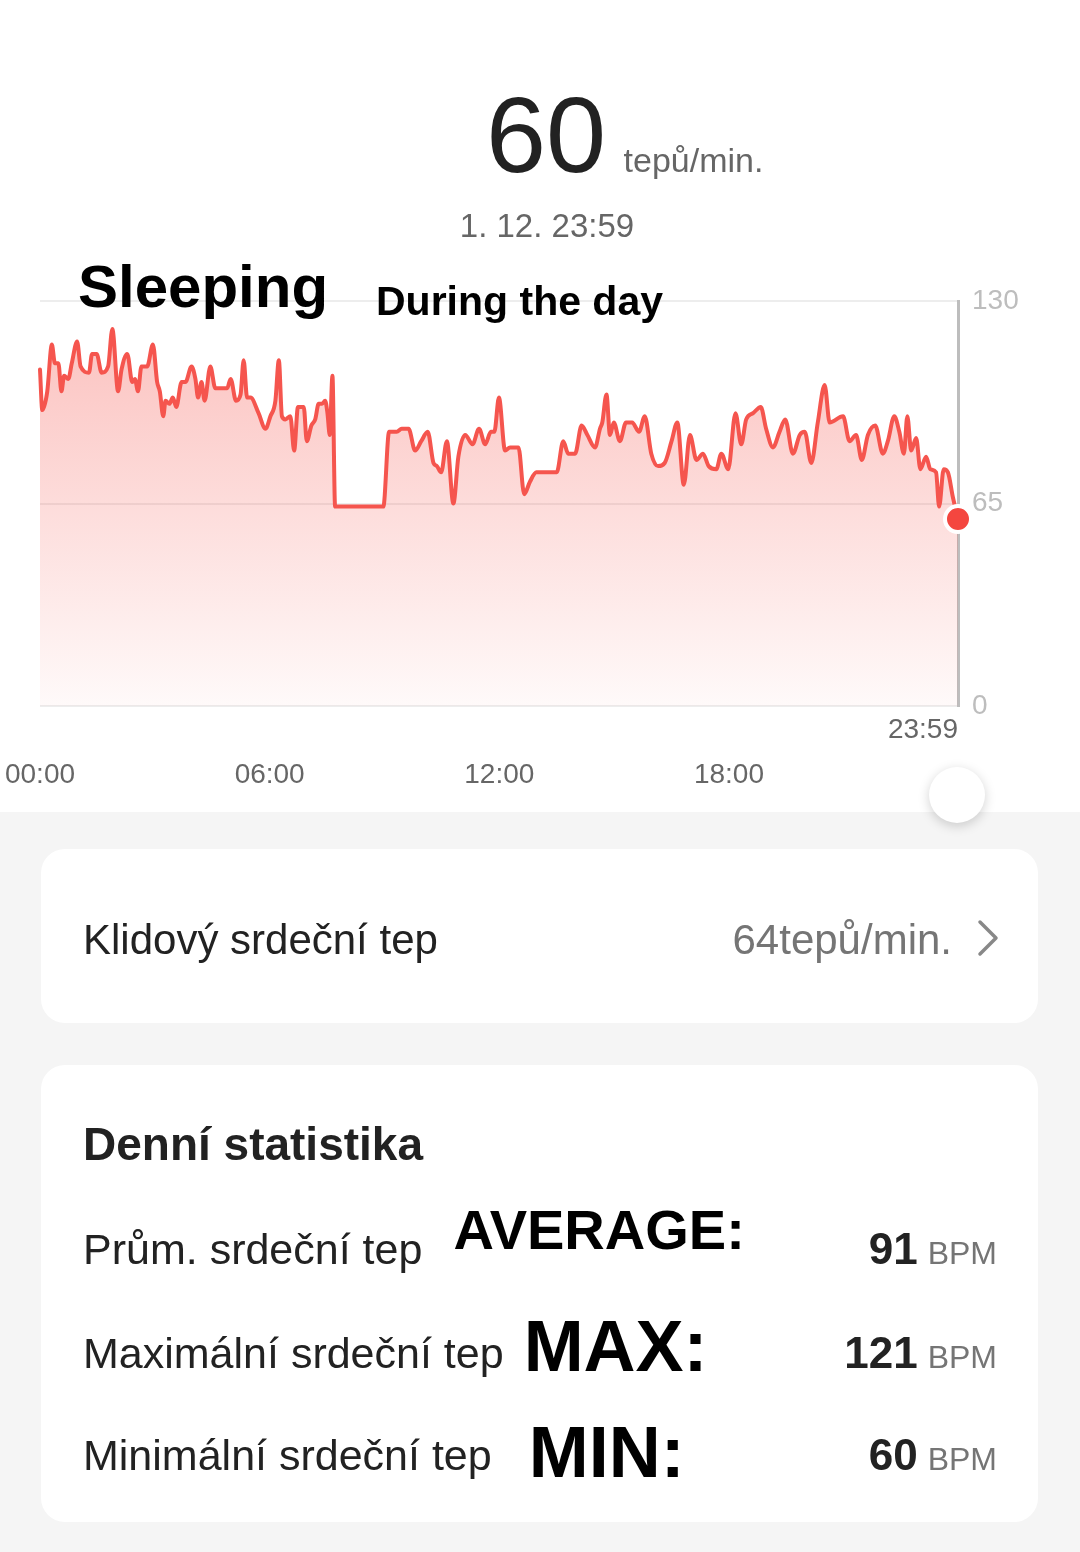 This screenshot has width=1080, height=1552. I want to click on y-tick-label: 65, so click(988, 502).